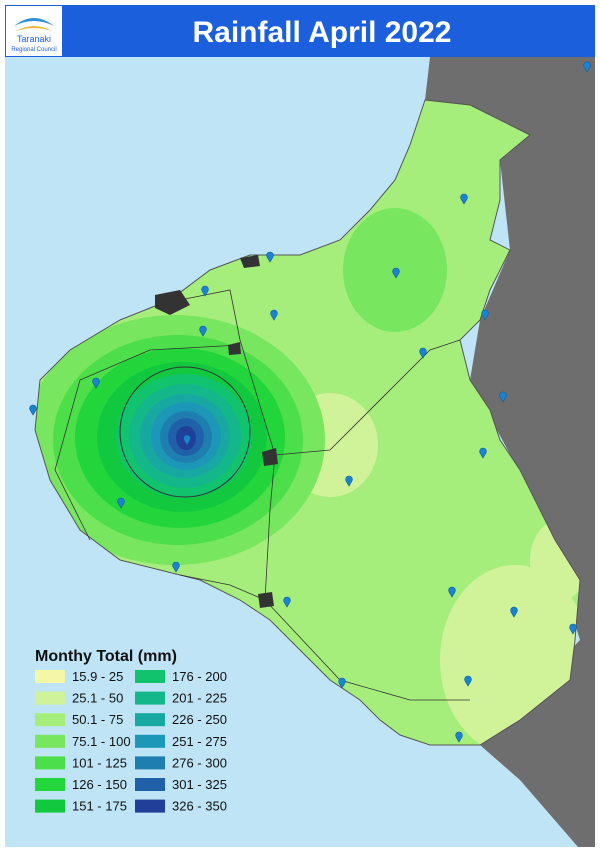 The height and width of the screenshot is (854, 600). What do you see at coordinates (97, 719) in the screenshot?
I see `legend-label: 50.1 - 75` at bounding box center [97, 719].